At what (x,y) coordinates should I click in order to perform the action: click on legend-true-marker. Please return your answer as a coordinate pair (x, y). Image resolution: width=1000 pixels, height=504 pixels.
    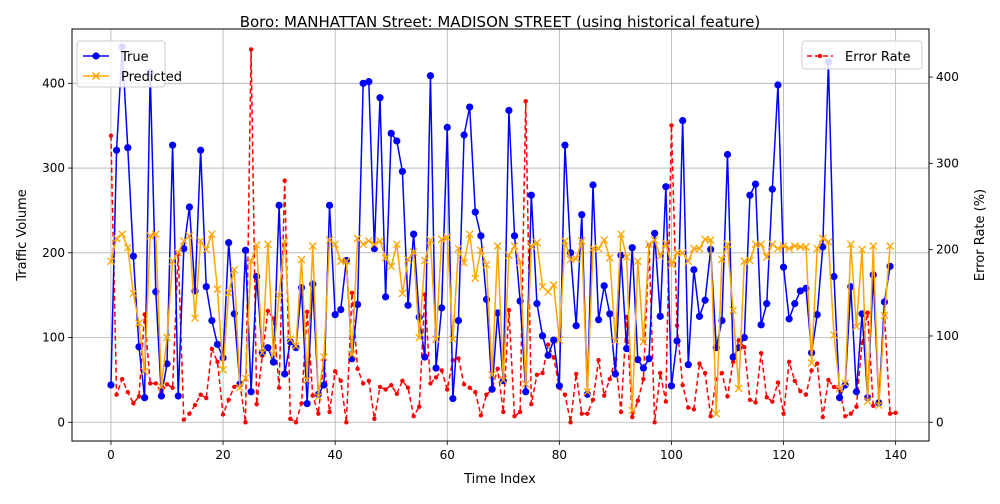
    Looking at the image, I should click on (96, 56).